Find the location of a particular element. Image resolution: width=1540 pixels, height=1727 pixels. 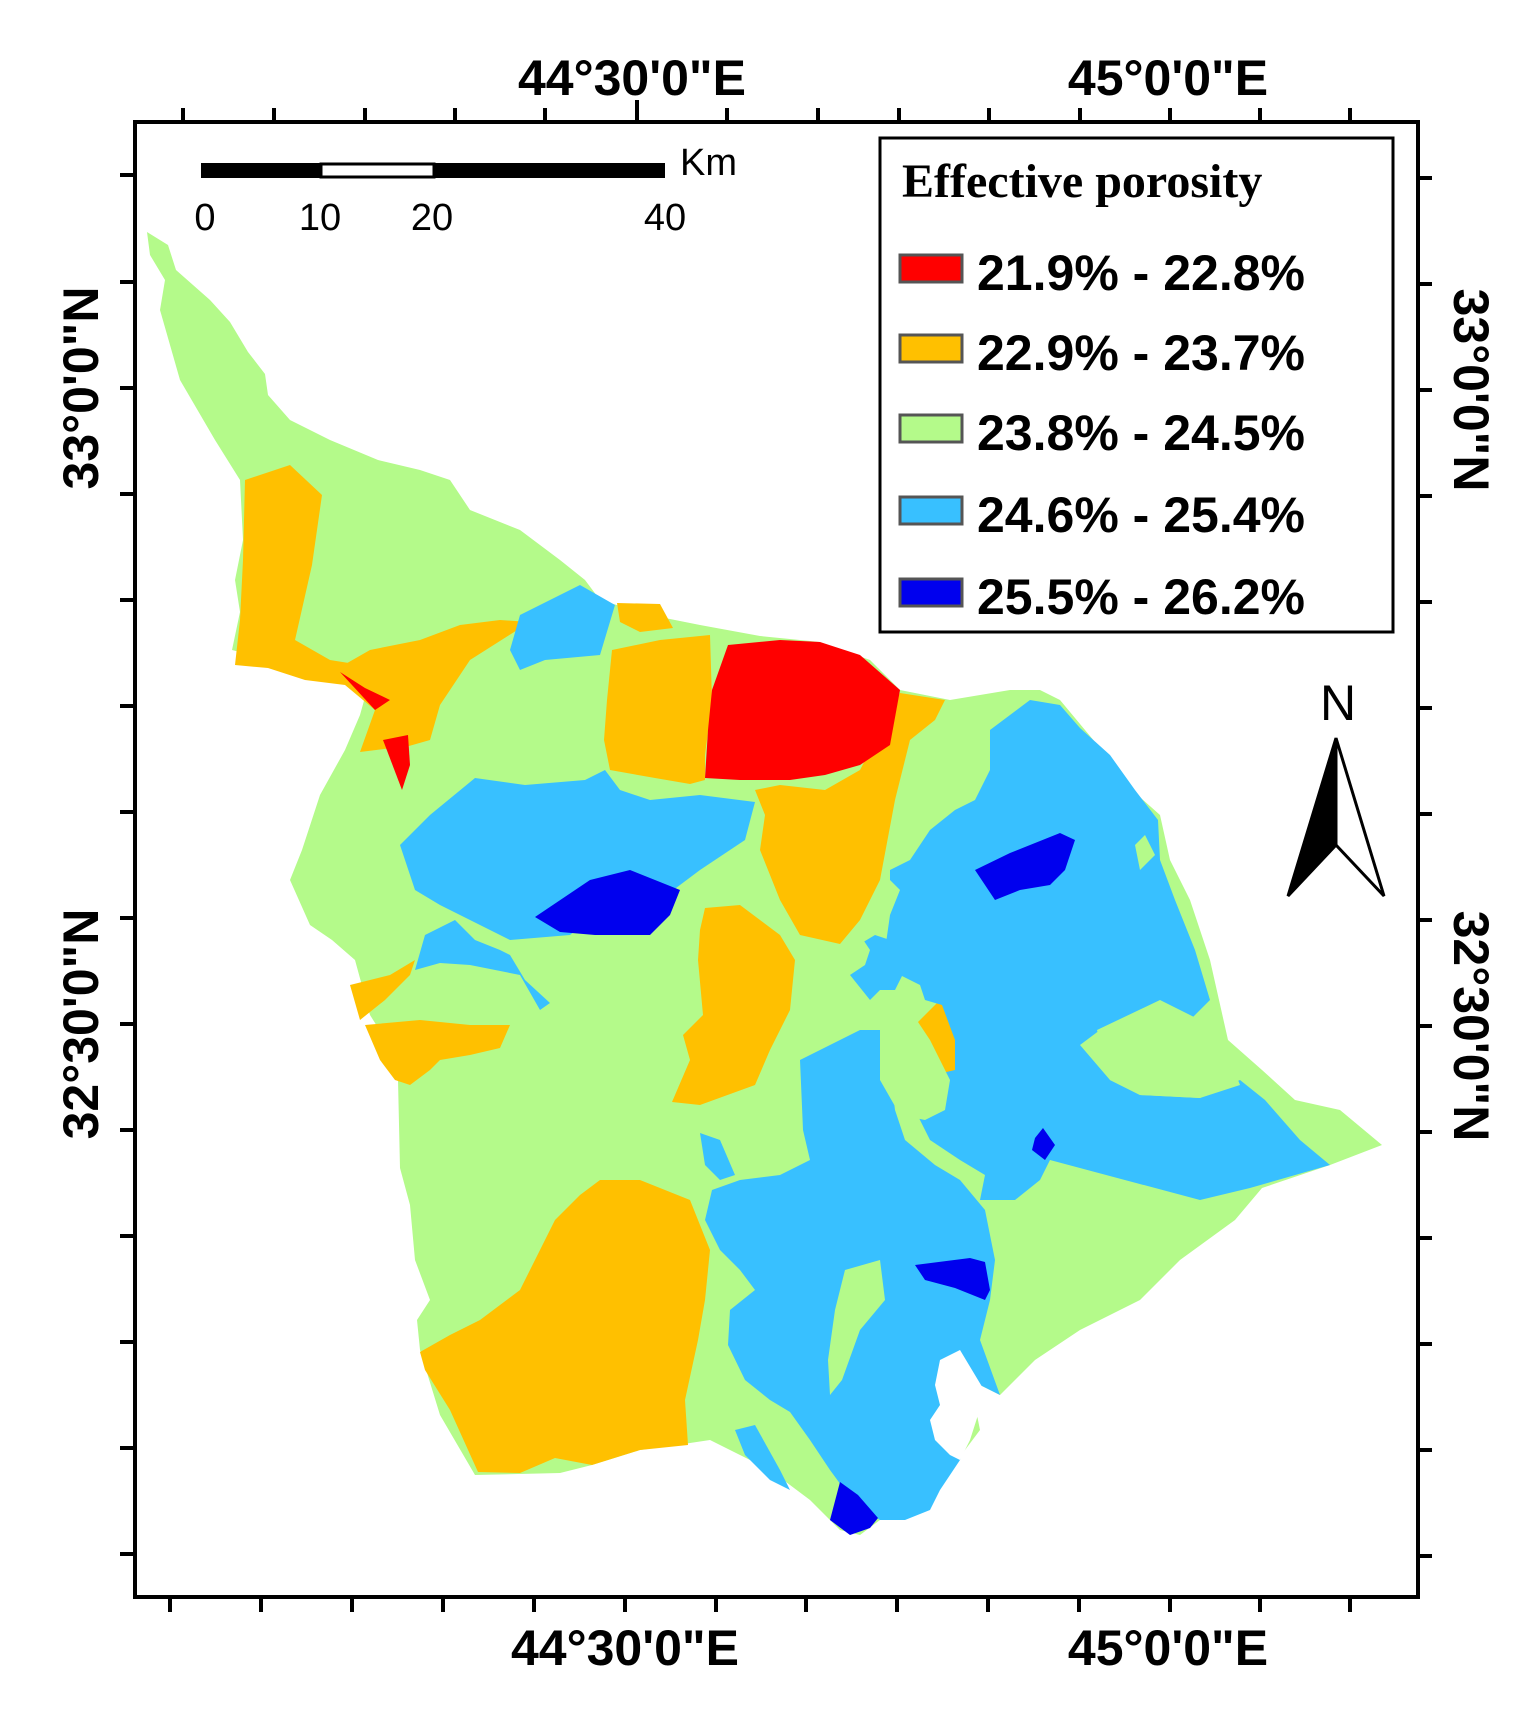

legend-title: Effective porosity is located at coordinates (1082, 181).